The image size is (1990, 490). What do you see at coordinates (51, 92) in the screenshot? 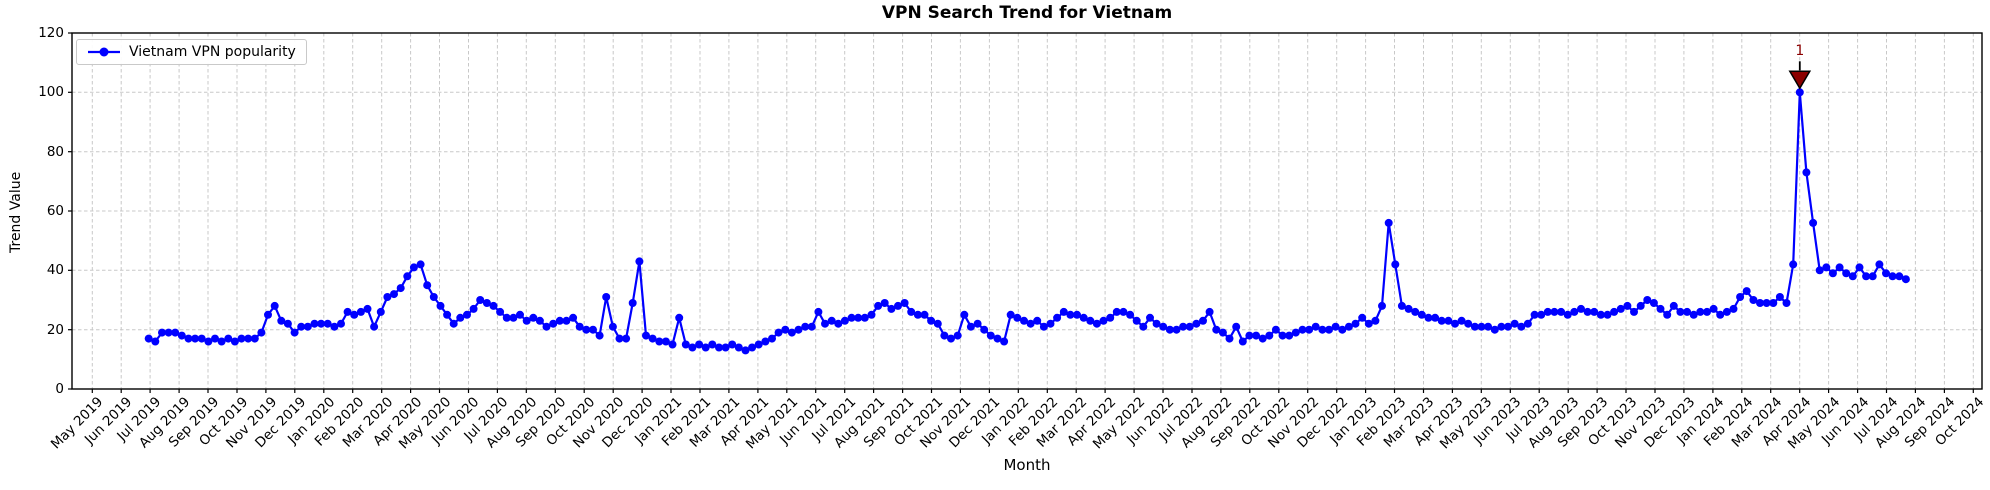
I see `y-tick-label: 100` at bounding box center [51, 92].